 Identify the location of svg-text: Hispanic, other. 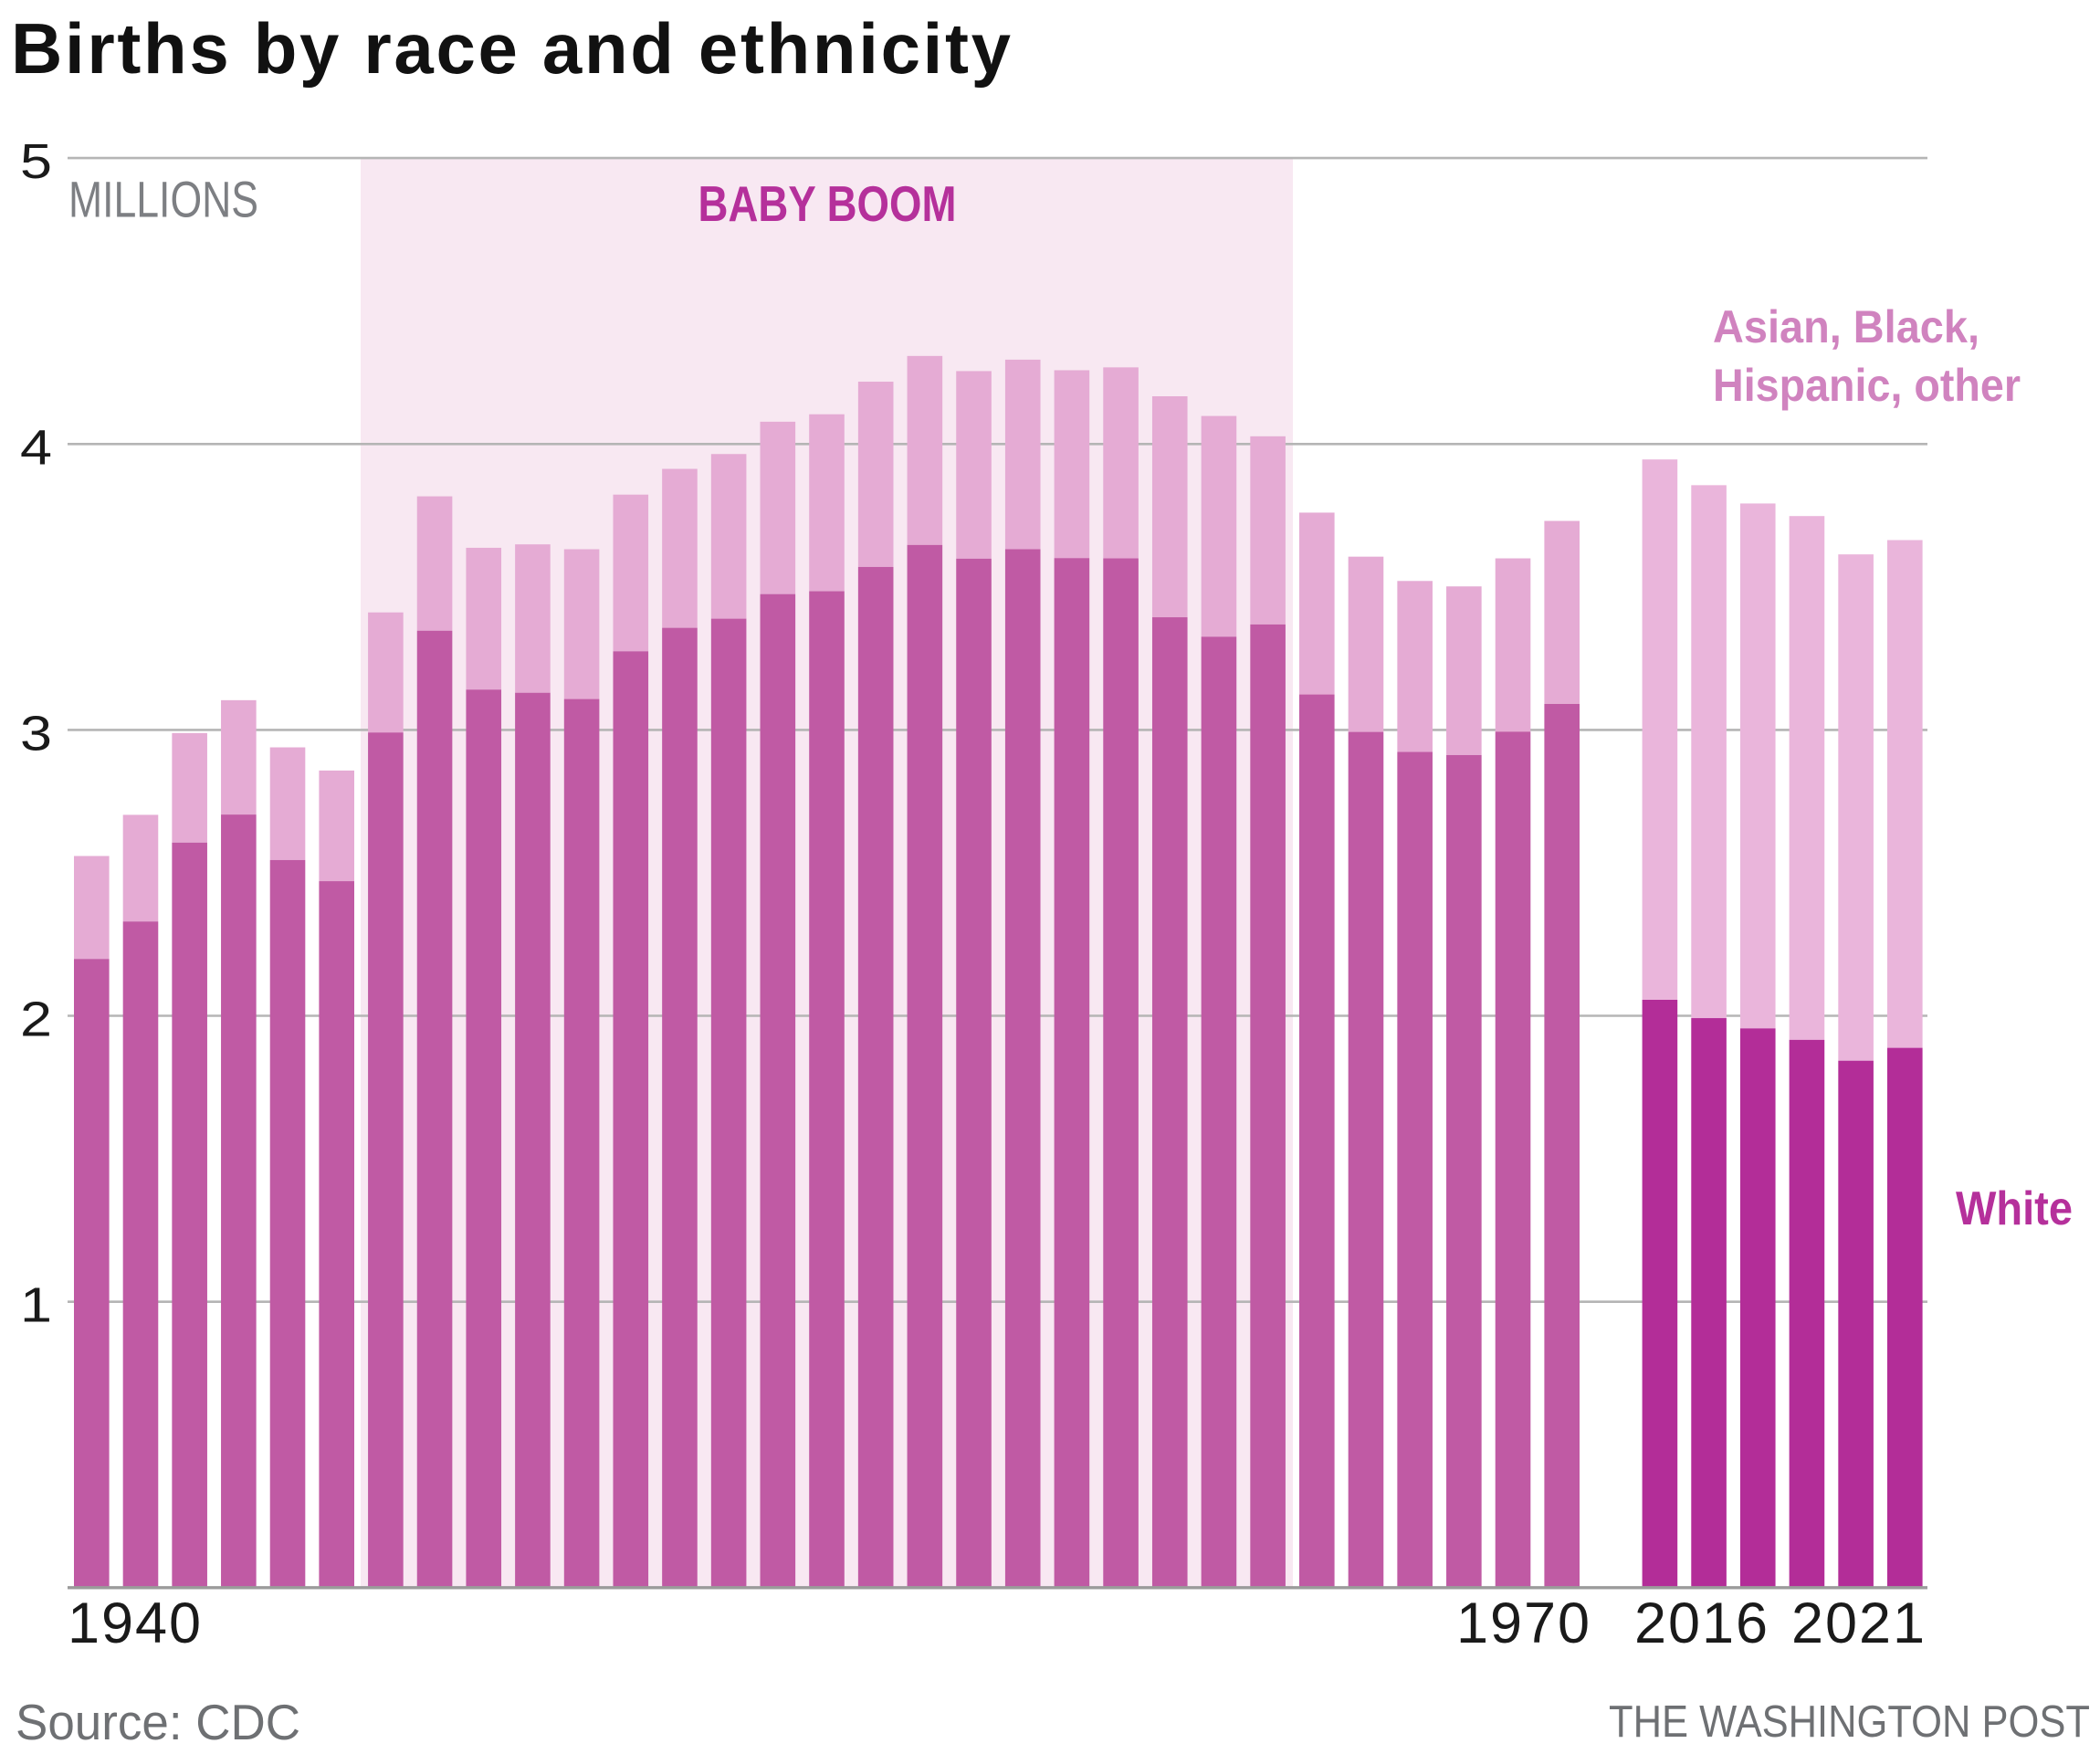
(1867, 385).